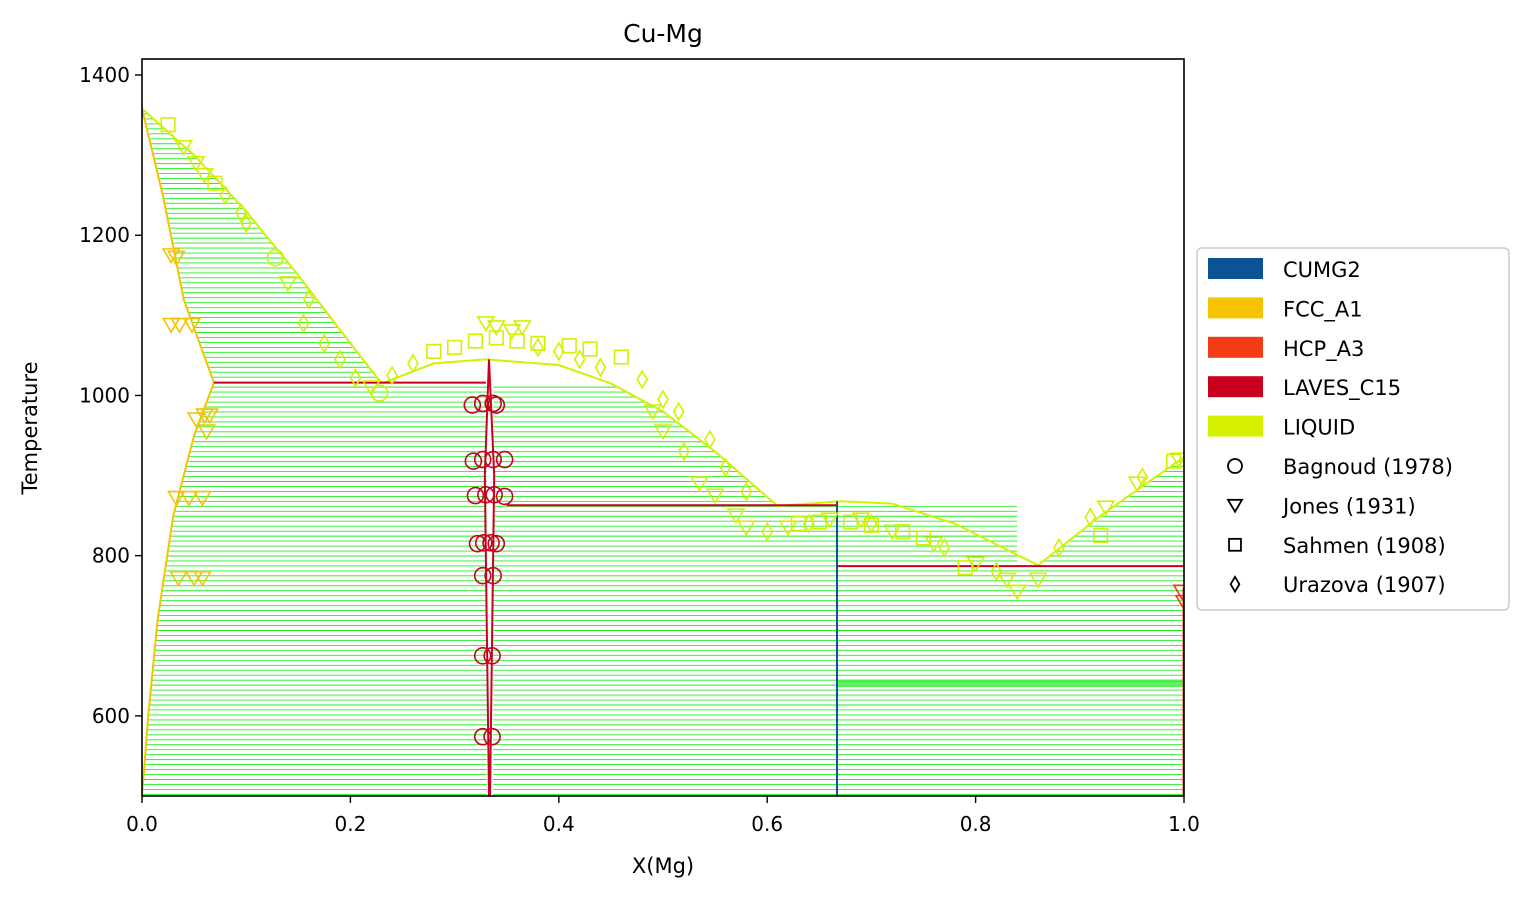  What do you see at coordinates (1342, 388) in the screenshot?
I see `legend-label: LAVES_C15` at bounding box center [1342, 388].